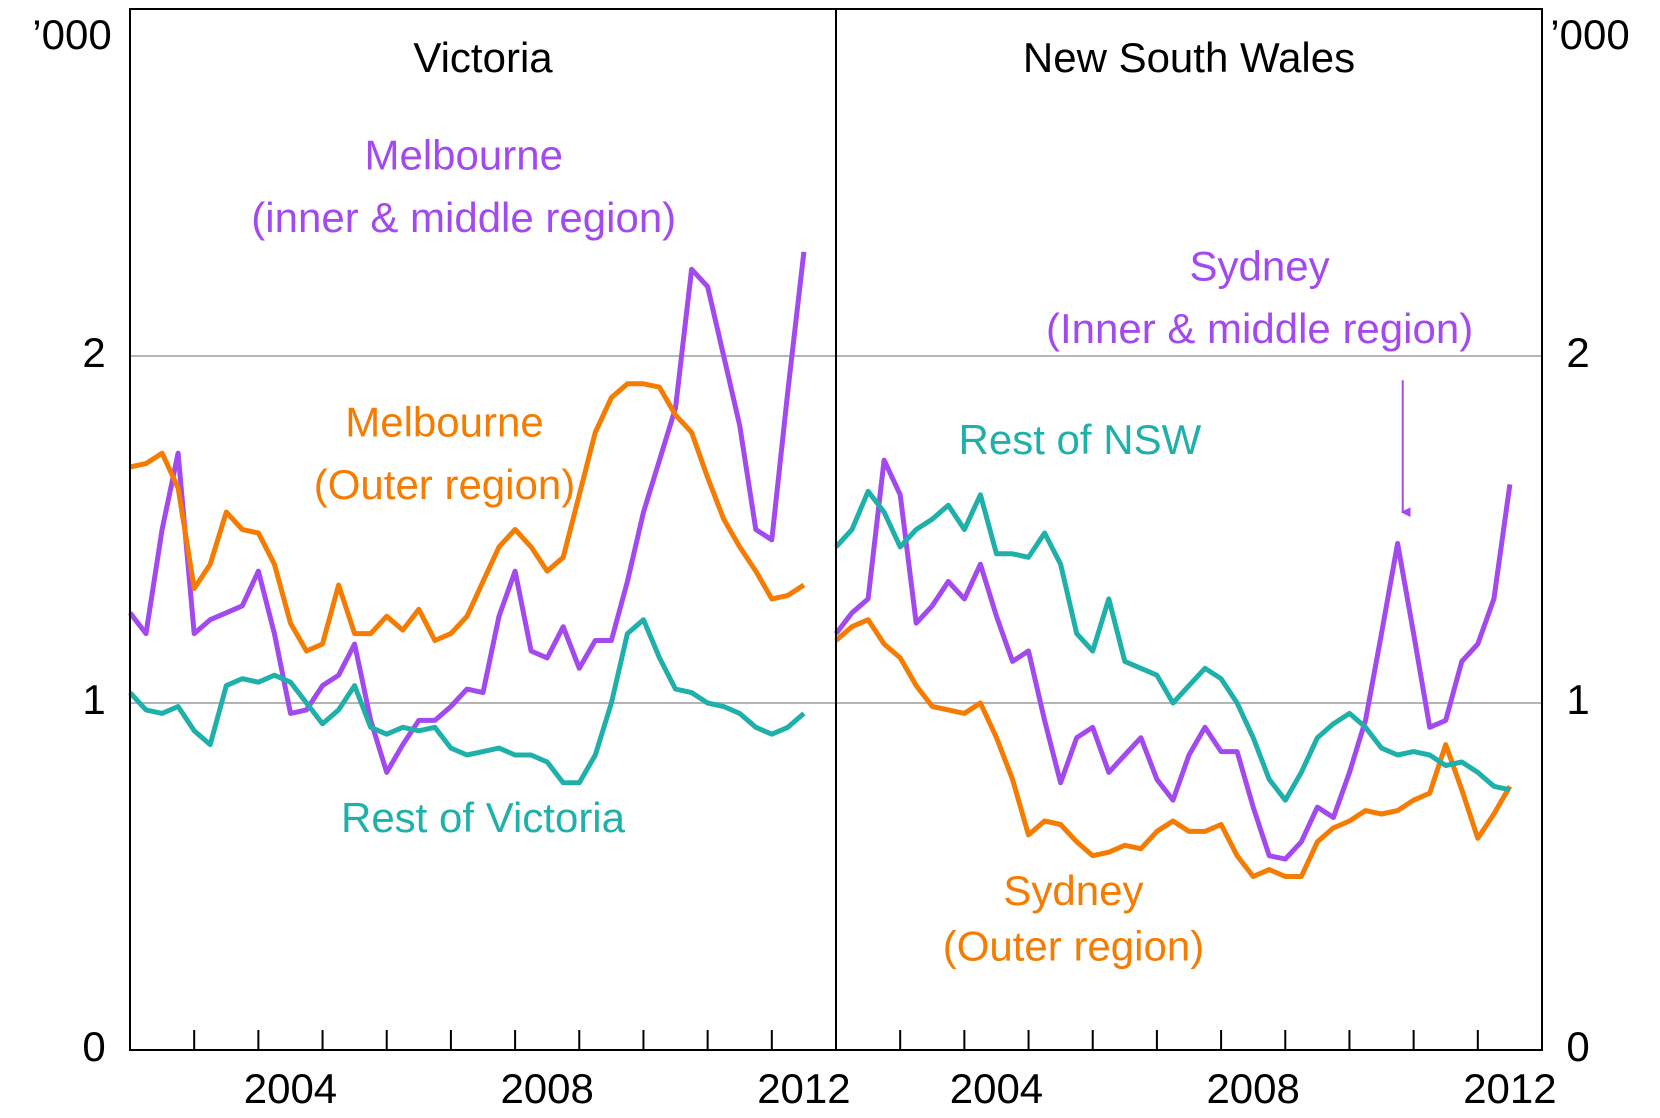 This screenshot has height=1118, width=1660. I want to click on panel-title: New South Wales, so click(1189, 57).